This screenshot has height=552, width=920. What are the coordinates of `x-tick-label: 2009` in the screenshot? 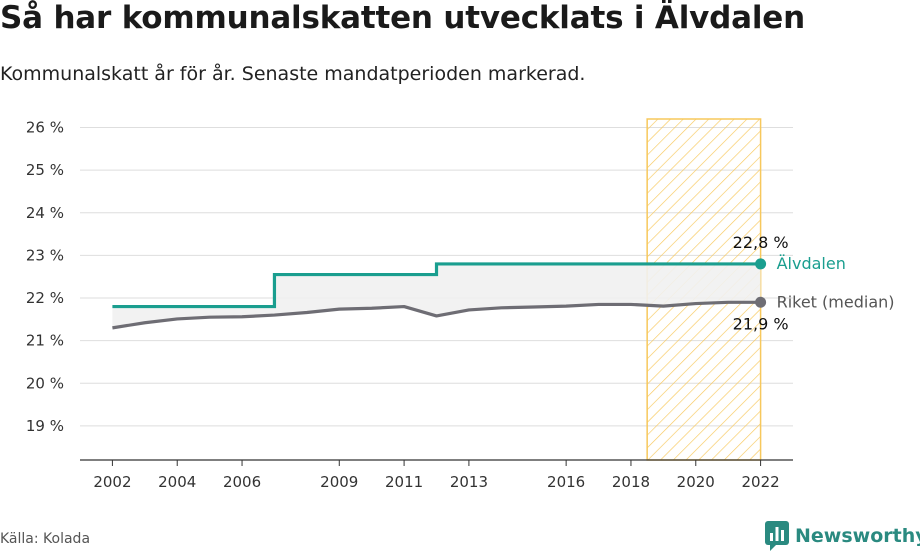 It's located at (339, 482).